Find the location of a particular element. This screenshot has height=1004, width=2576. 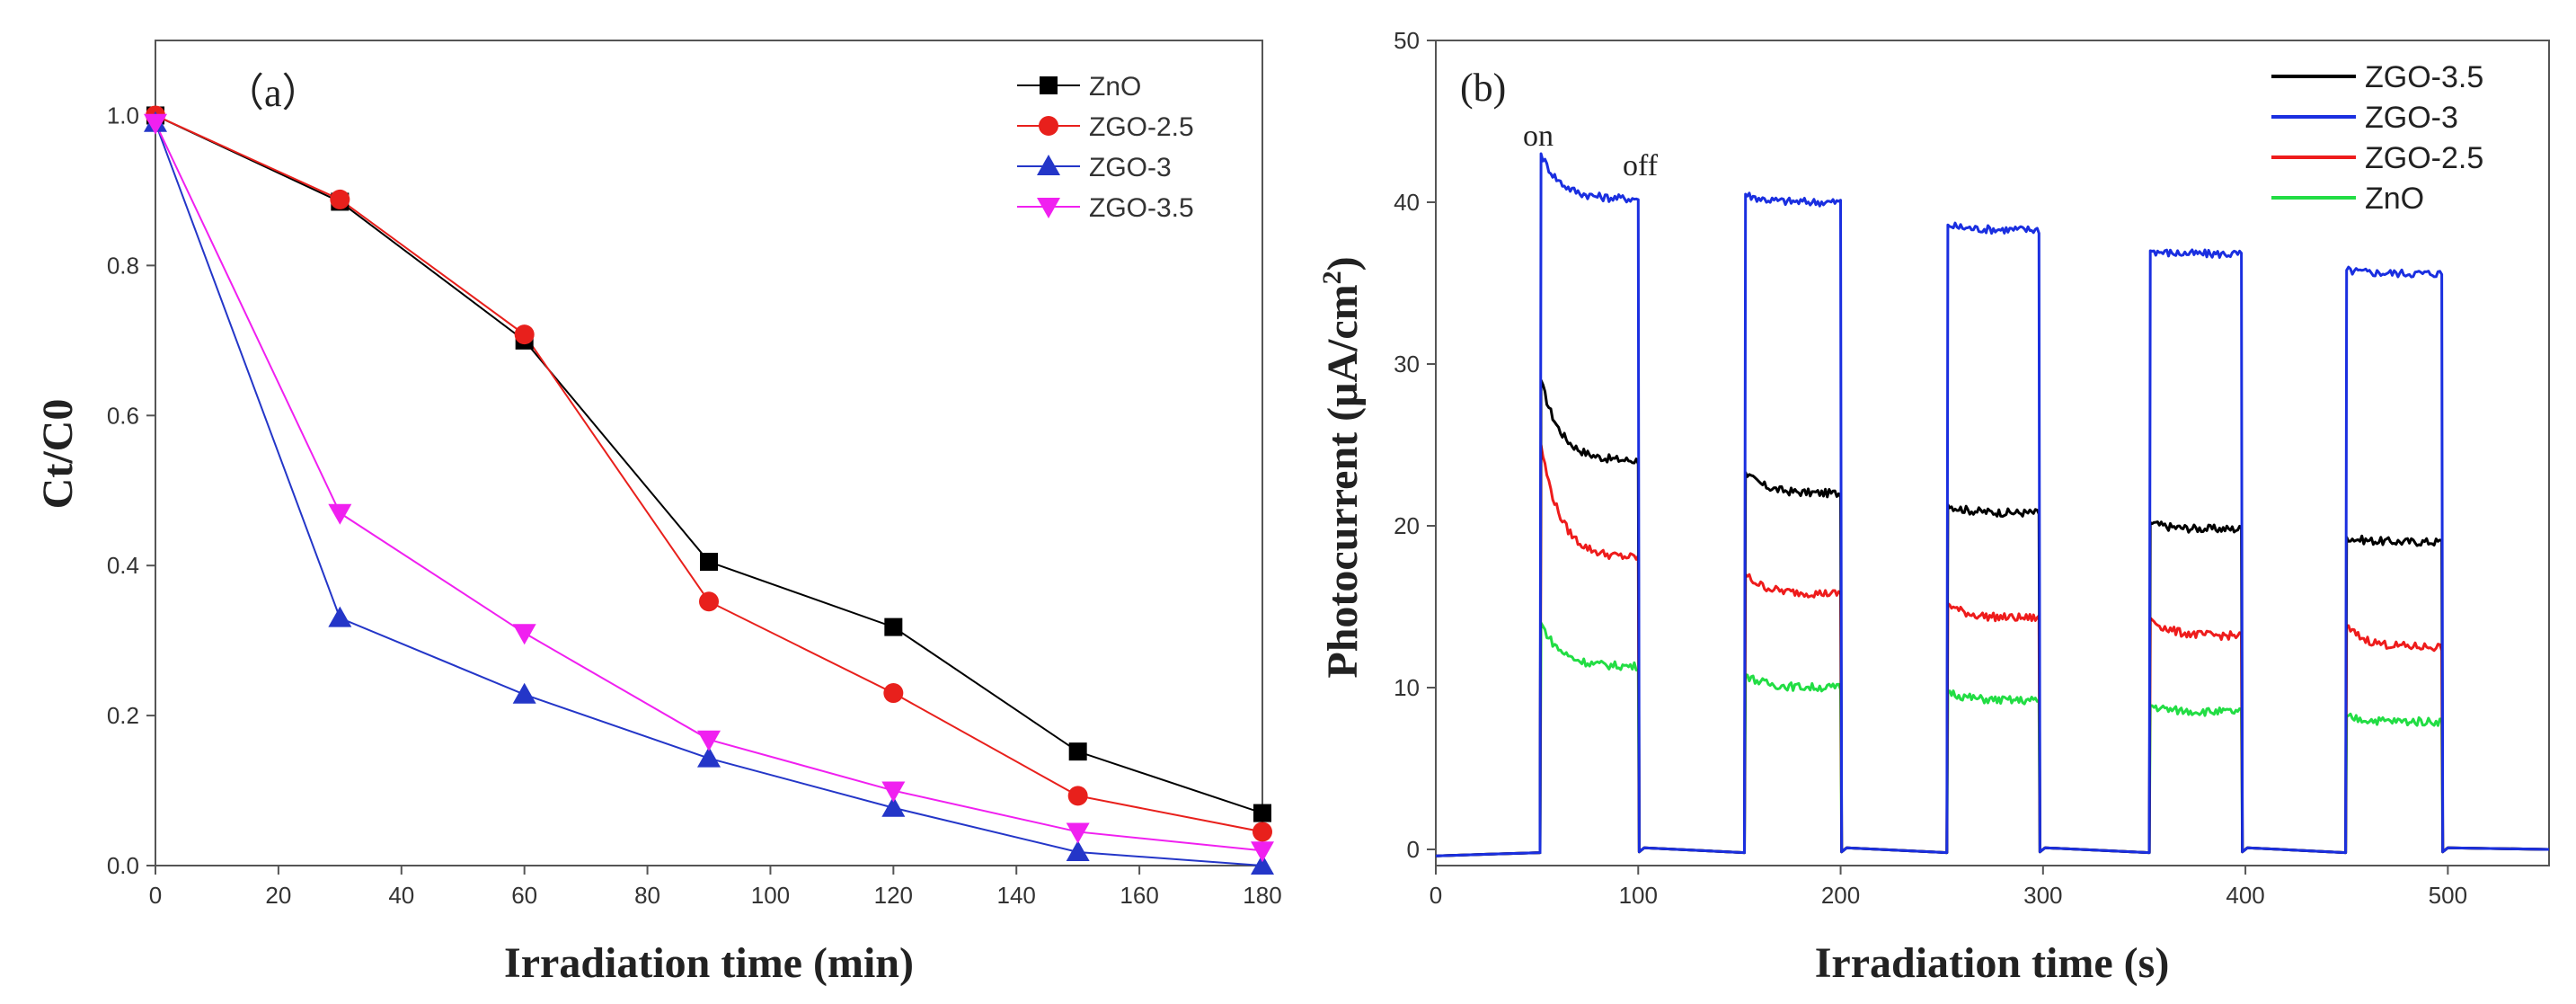

chart-a-panel-label: （a） is located at coordinates (273, 93).